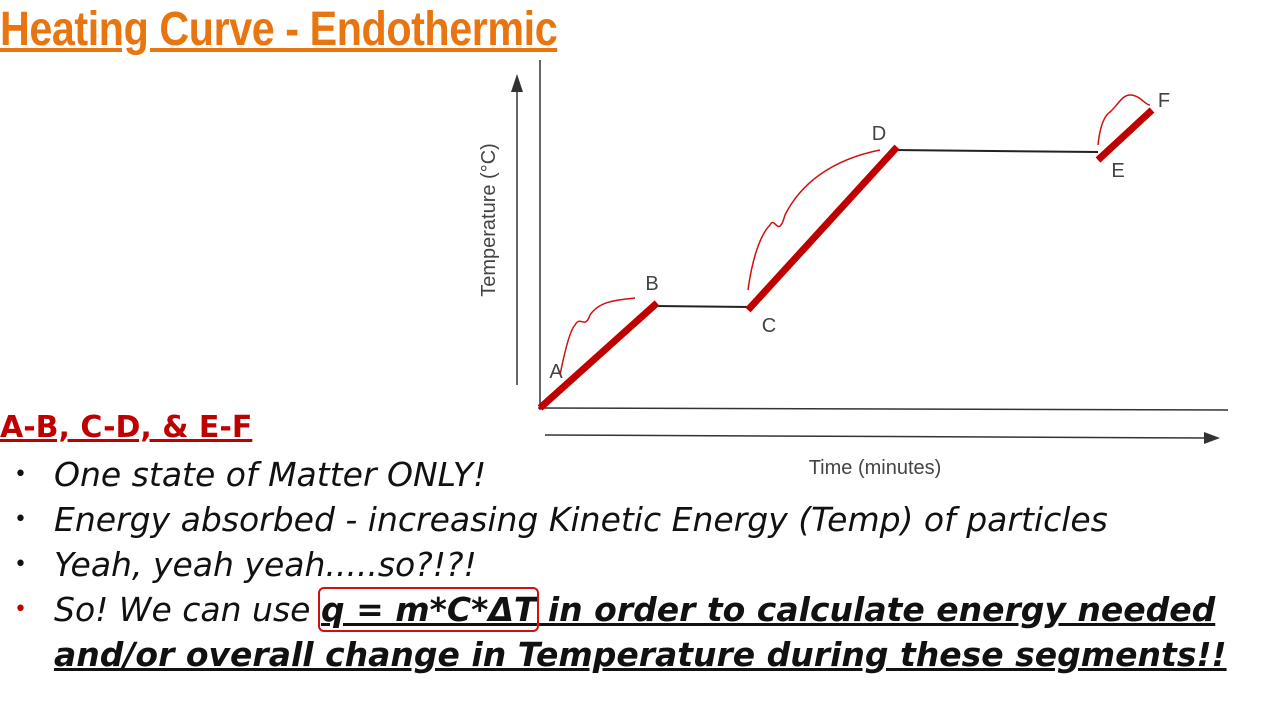 Image resolution: width=1280 pixels, height=720 pixels. I want to click on x-arrowhead, so click(1212, 438).